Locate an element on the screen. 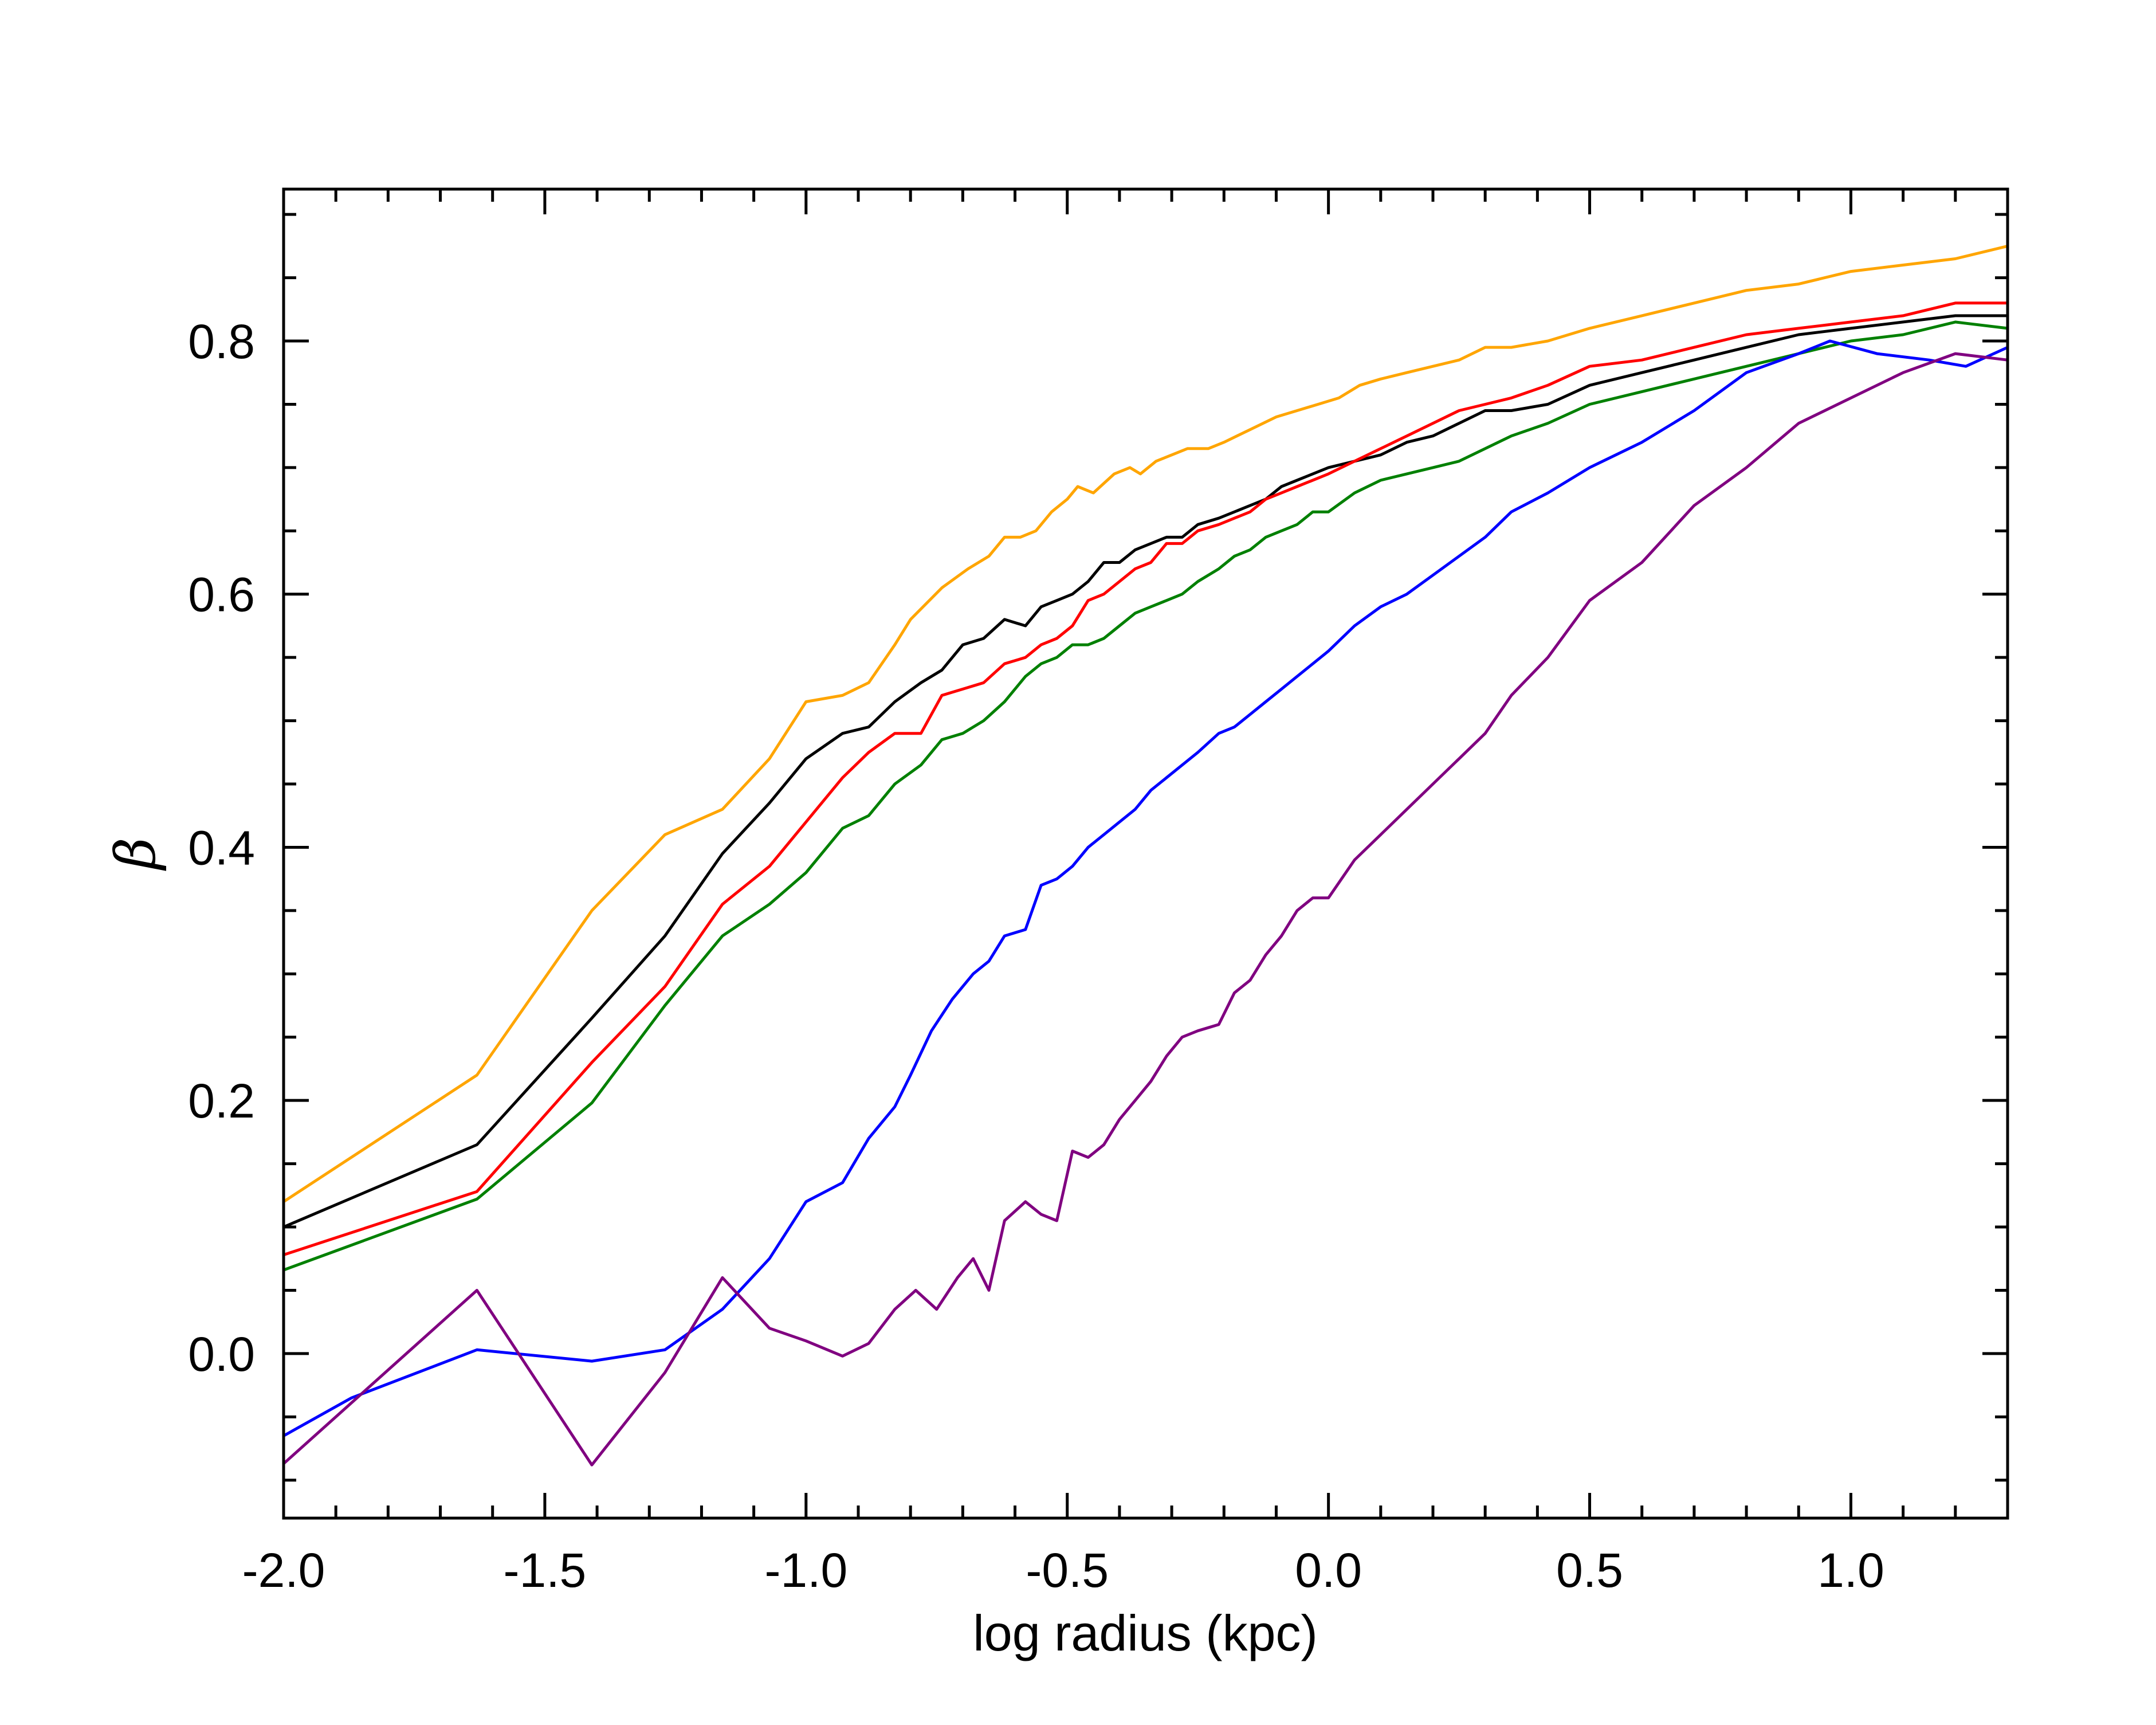 Image resolution: width=2156 pixels, height=1725 pixels. x-tick-label: 0.5 is located at coordinates (1589, 1570).